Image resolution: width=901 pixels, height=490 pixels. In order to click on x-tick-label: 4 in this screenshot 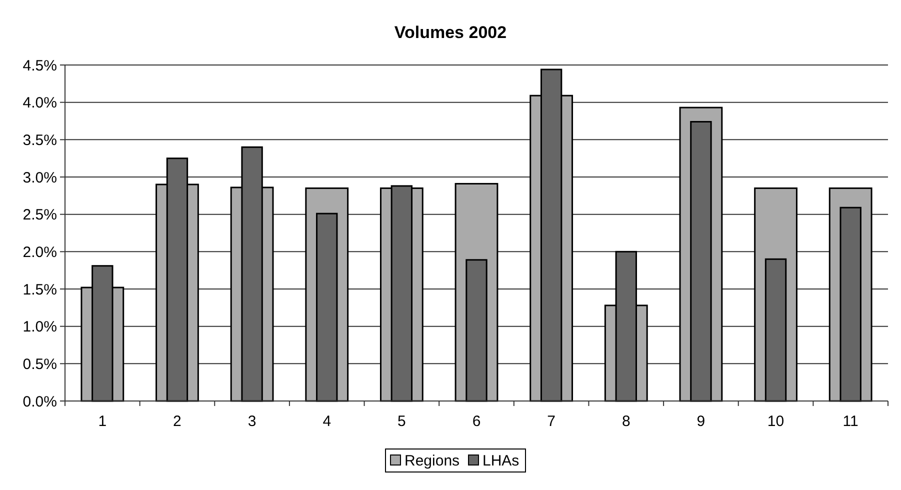, I will do `click(327, 421)`.